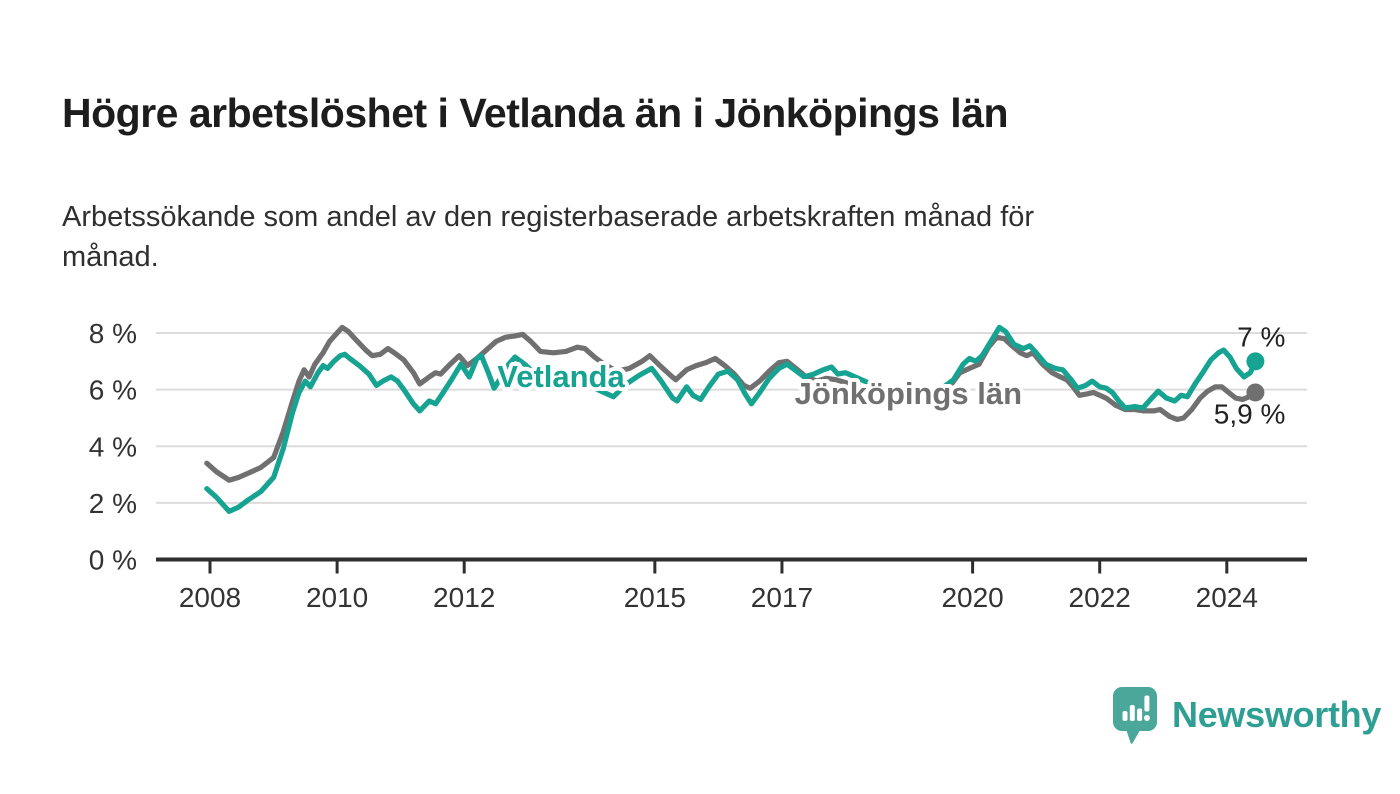 The height and width of the screenshot is (794, 1400). I want to click on x-axis-label-2017: 2017, so click(782, 597).